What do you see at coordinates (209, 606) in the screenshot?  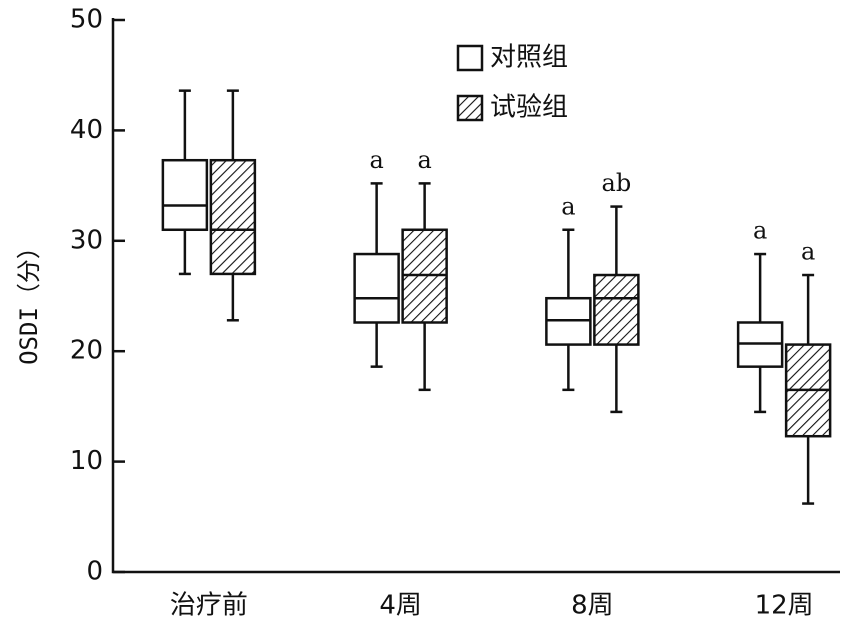 I see `x-tick-label: 治疗前` at bounding box center [209, 606].